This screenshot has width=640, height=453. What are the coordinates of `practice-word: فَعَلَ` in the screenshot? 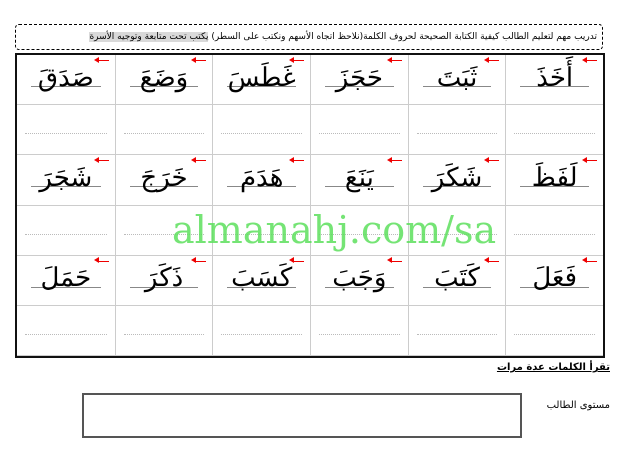 It's located at (555, 278).